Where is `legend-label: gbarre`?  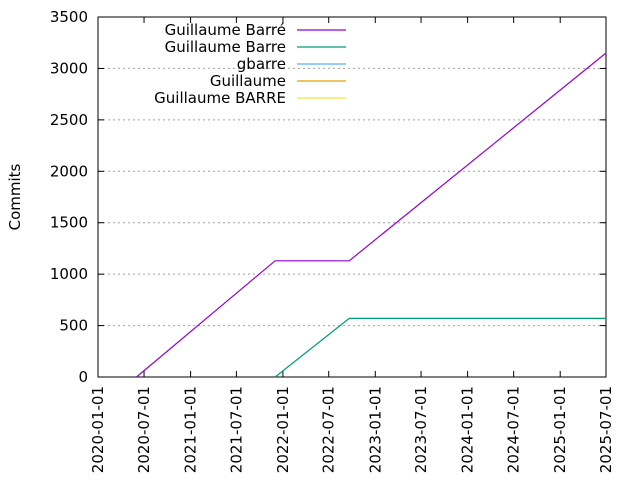 legend-label: gbarre is located at coordinates (261, 64).